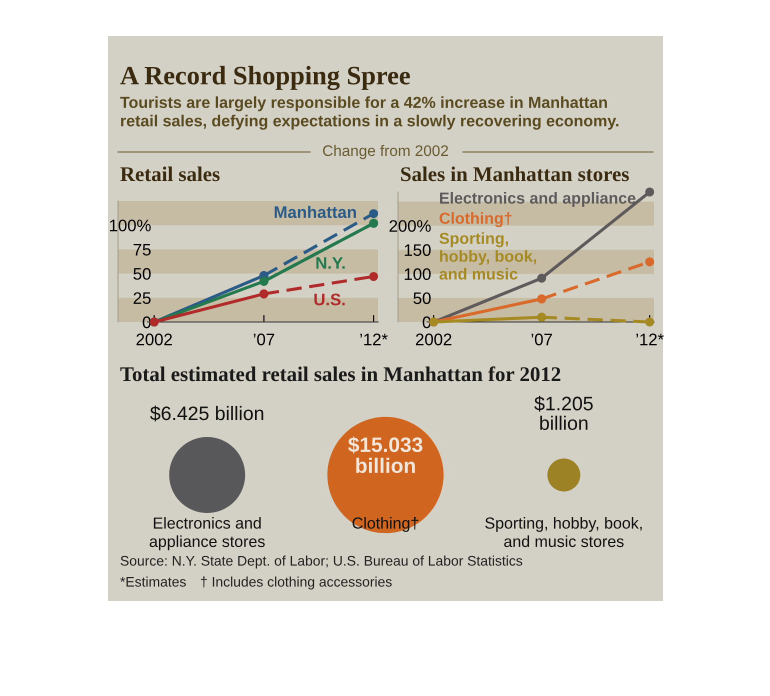 Image resolution: width=770 pixels, height=696 pixels. What do you see at coordinates (315, 212) in the screenshot?
I see `text: Manhattan` at bounding box center [315, 212].